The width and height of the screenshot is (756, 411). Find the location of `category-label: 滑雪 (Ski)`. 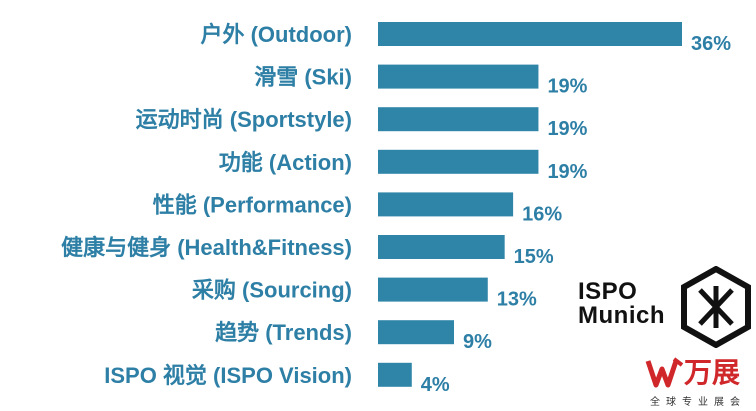

category-label: 滑雪 (Ski) is located at coordinates (303, 77).